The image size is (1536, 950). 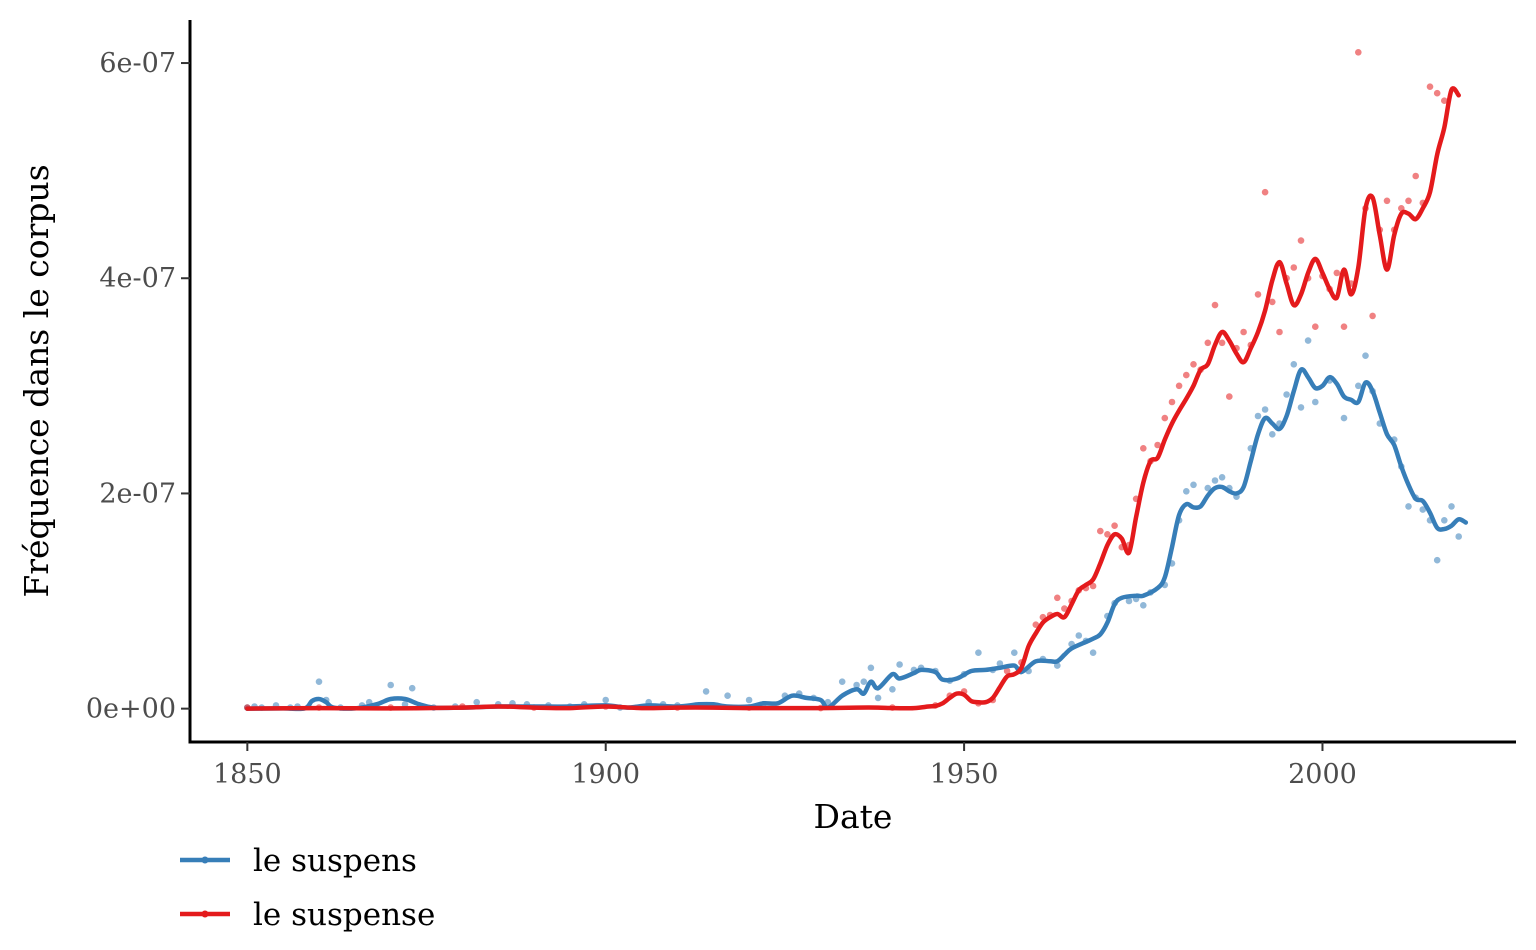 What do you see at coordinates (605, 774) in the screenshot?
I see `x-tick-label: 1900` at bounding box center [605, 774].